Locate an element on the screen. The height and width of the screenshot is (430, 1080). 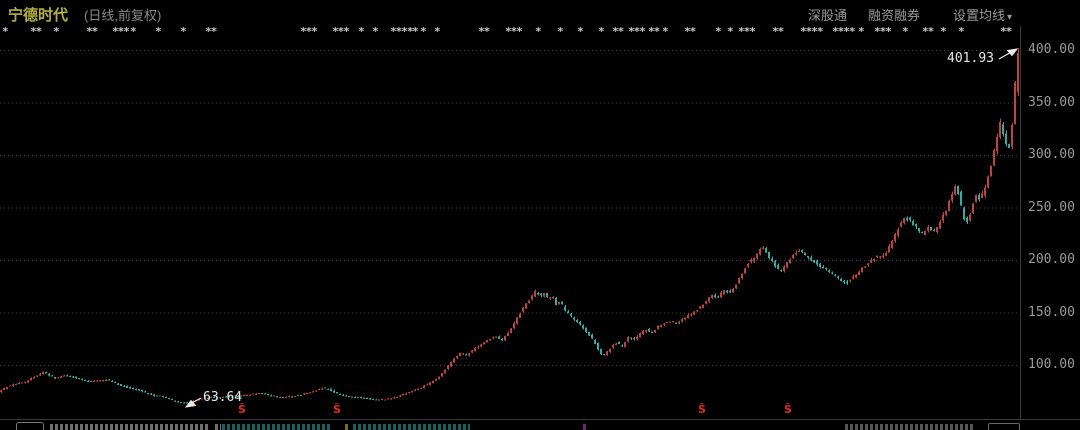
low-price-annotation: 63.64 is located at coordinates (223, 397).